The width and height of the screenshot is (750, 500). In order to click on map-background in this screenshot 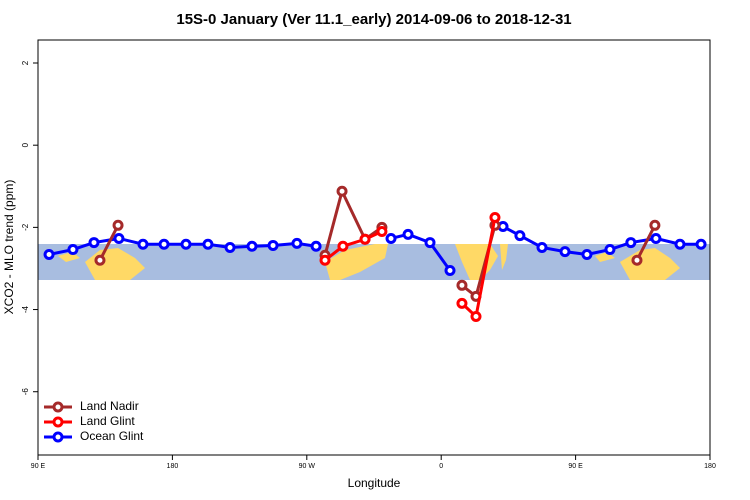, I will do `click(374, 262)`.